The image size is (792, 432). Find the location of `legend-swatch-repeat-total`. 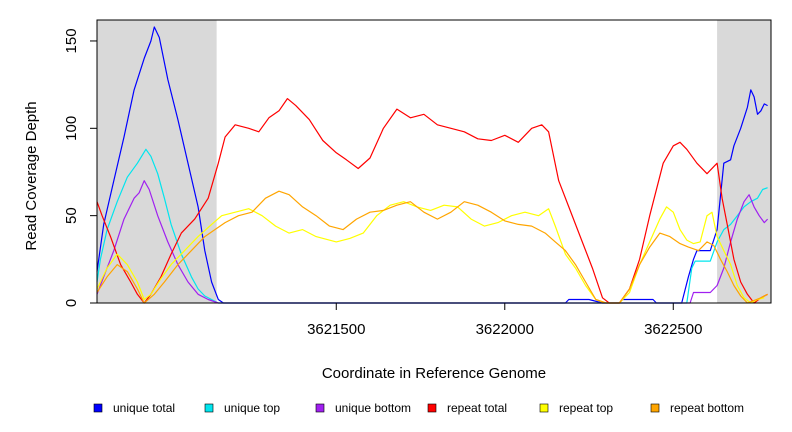

legend-swatch-repeat-total is located at coordinates (432, 408).